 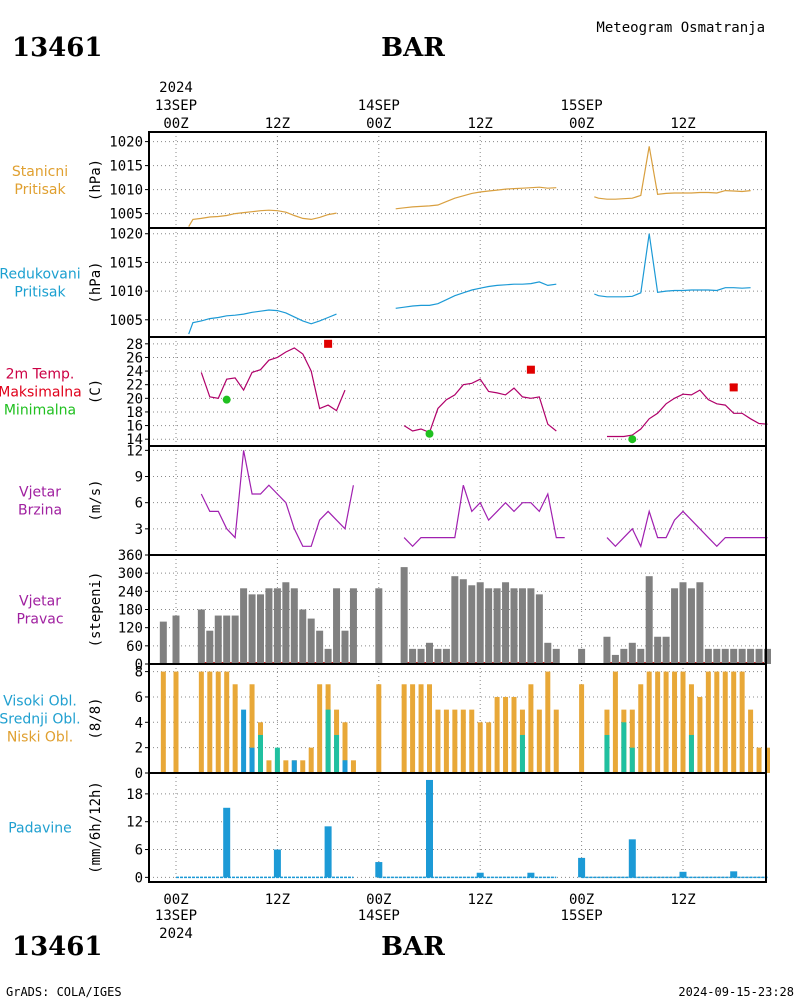 I want to click on top-tick-year: 2024, so click(x=176, y=88).